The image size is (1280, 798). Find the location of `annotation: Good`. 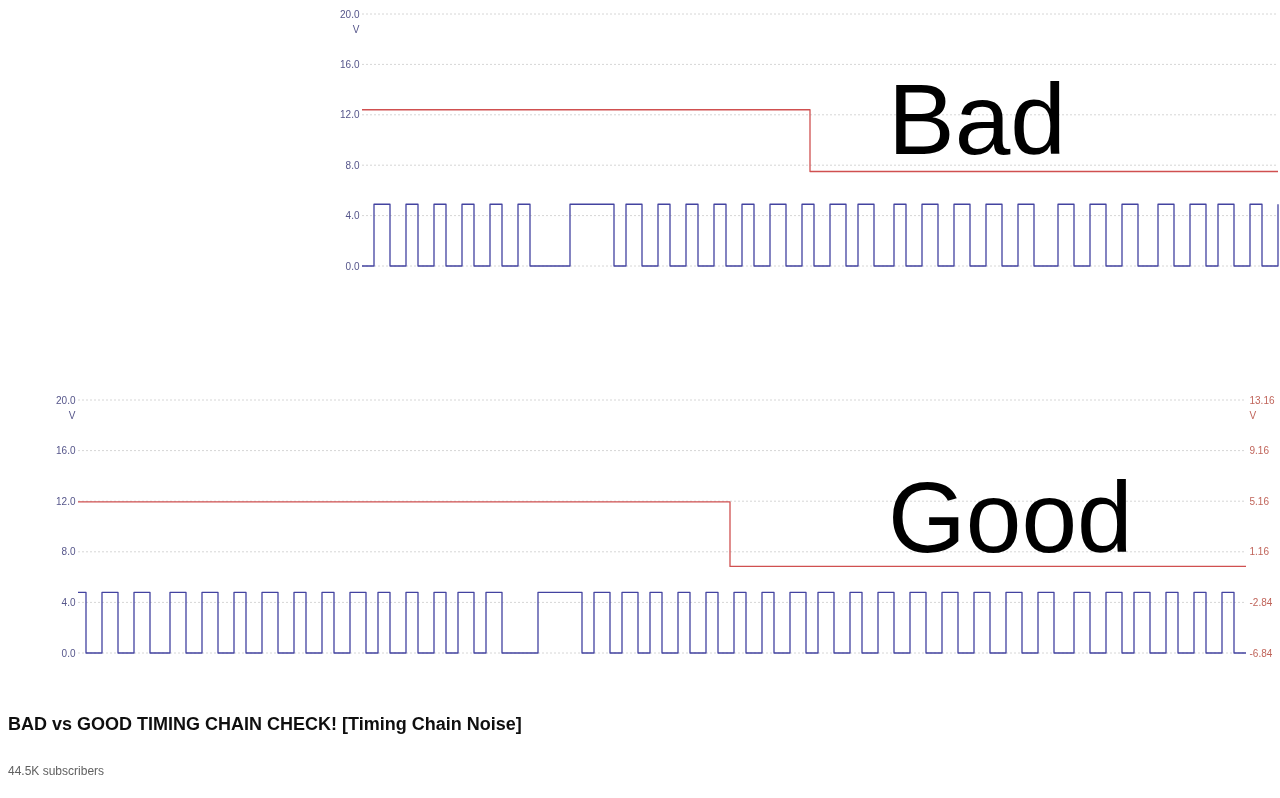

annotation: Good is located at coordinates (1010, 517).